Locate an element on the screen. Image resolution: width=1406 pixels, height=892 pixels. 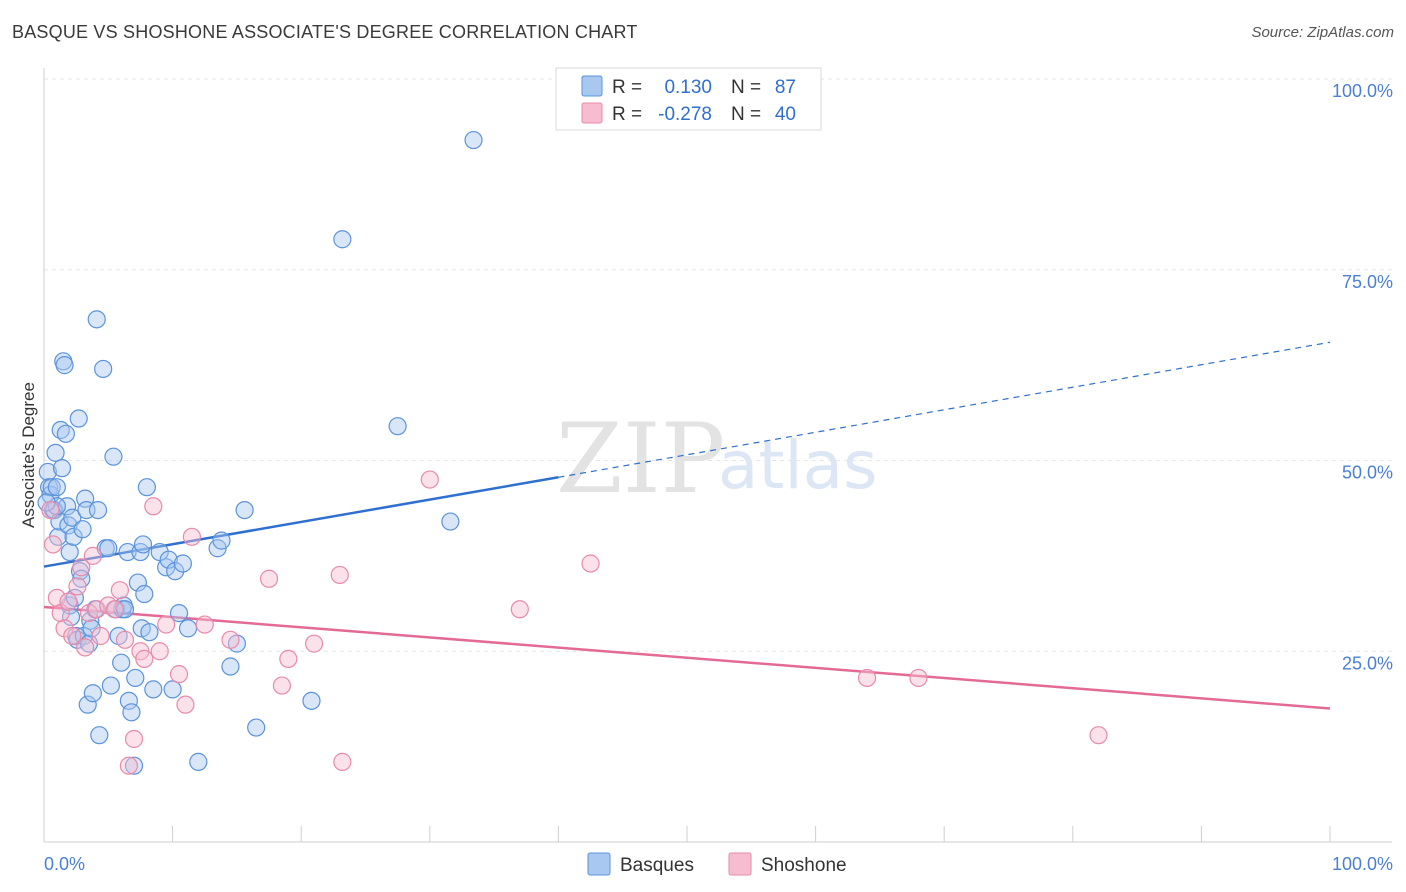
bottom-legend-basques-swatch is located at coordinates (599, 864).